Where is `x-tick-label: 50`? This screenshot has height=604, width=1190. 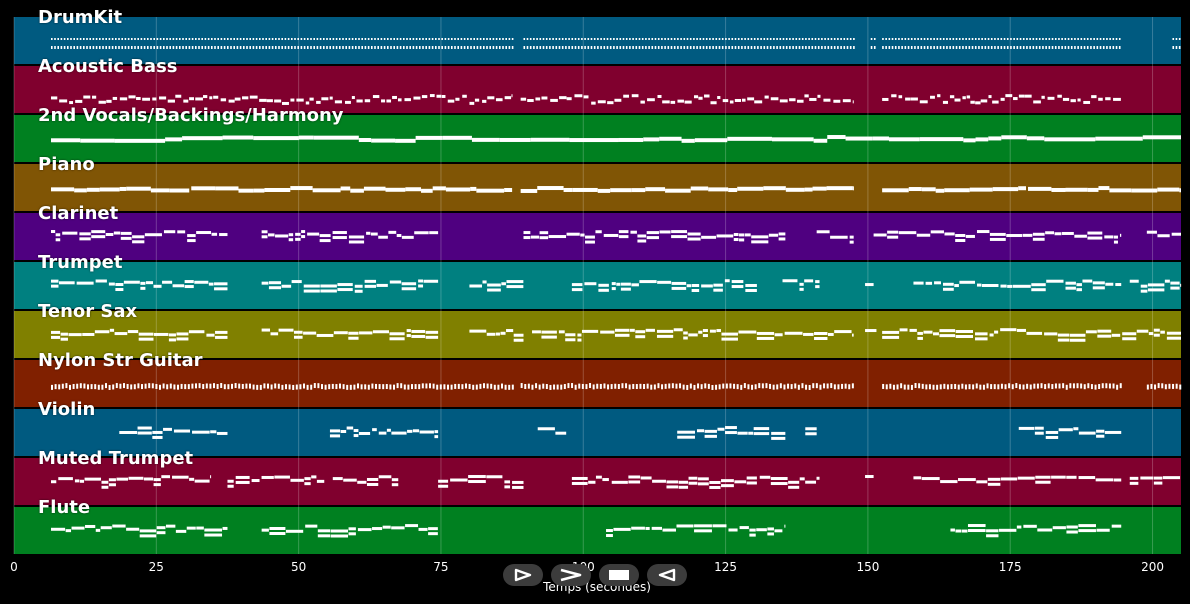 x-tick-label: 50 is located at coordinates (298, 567).